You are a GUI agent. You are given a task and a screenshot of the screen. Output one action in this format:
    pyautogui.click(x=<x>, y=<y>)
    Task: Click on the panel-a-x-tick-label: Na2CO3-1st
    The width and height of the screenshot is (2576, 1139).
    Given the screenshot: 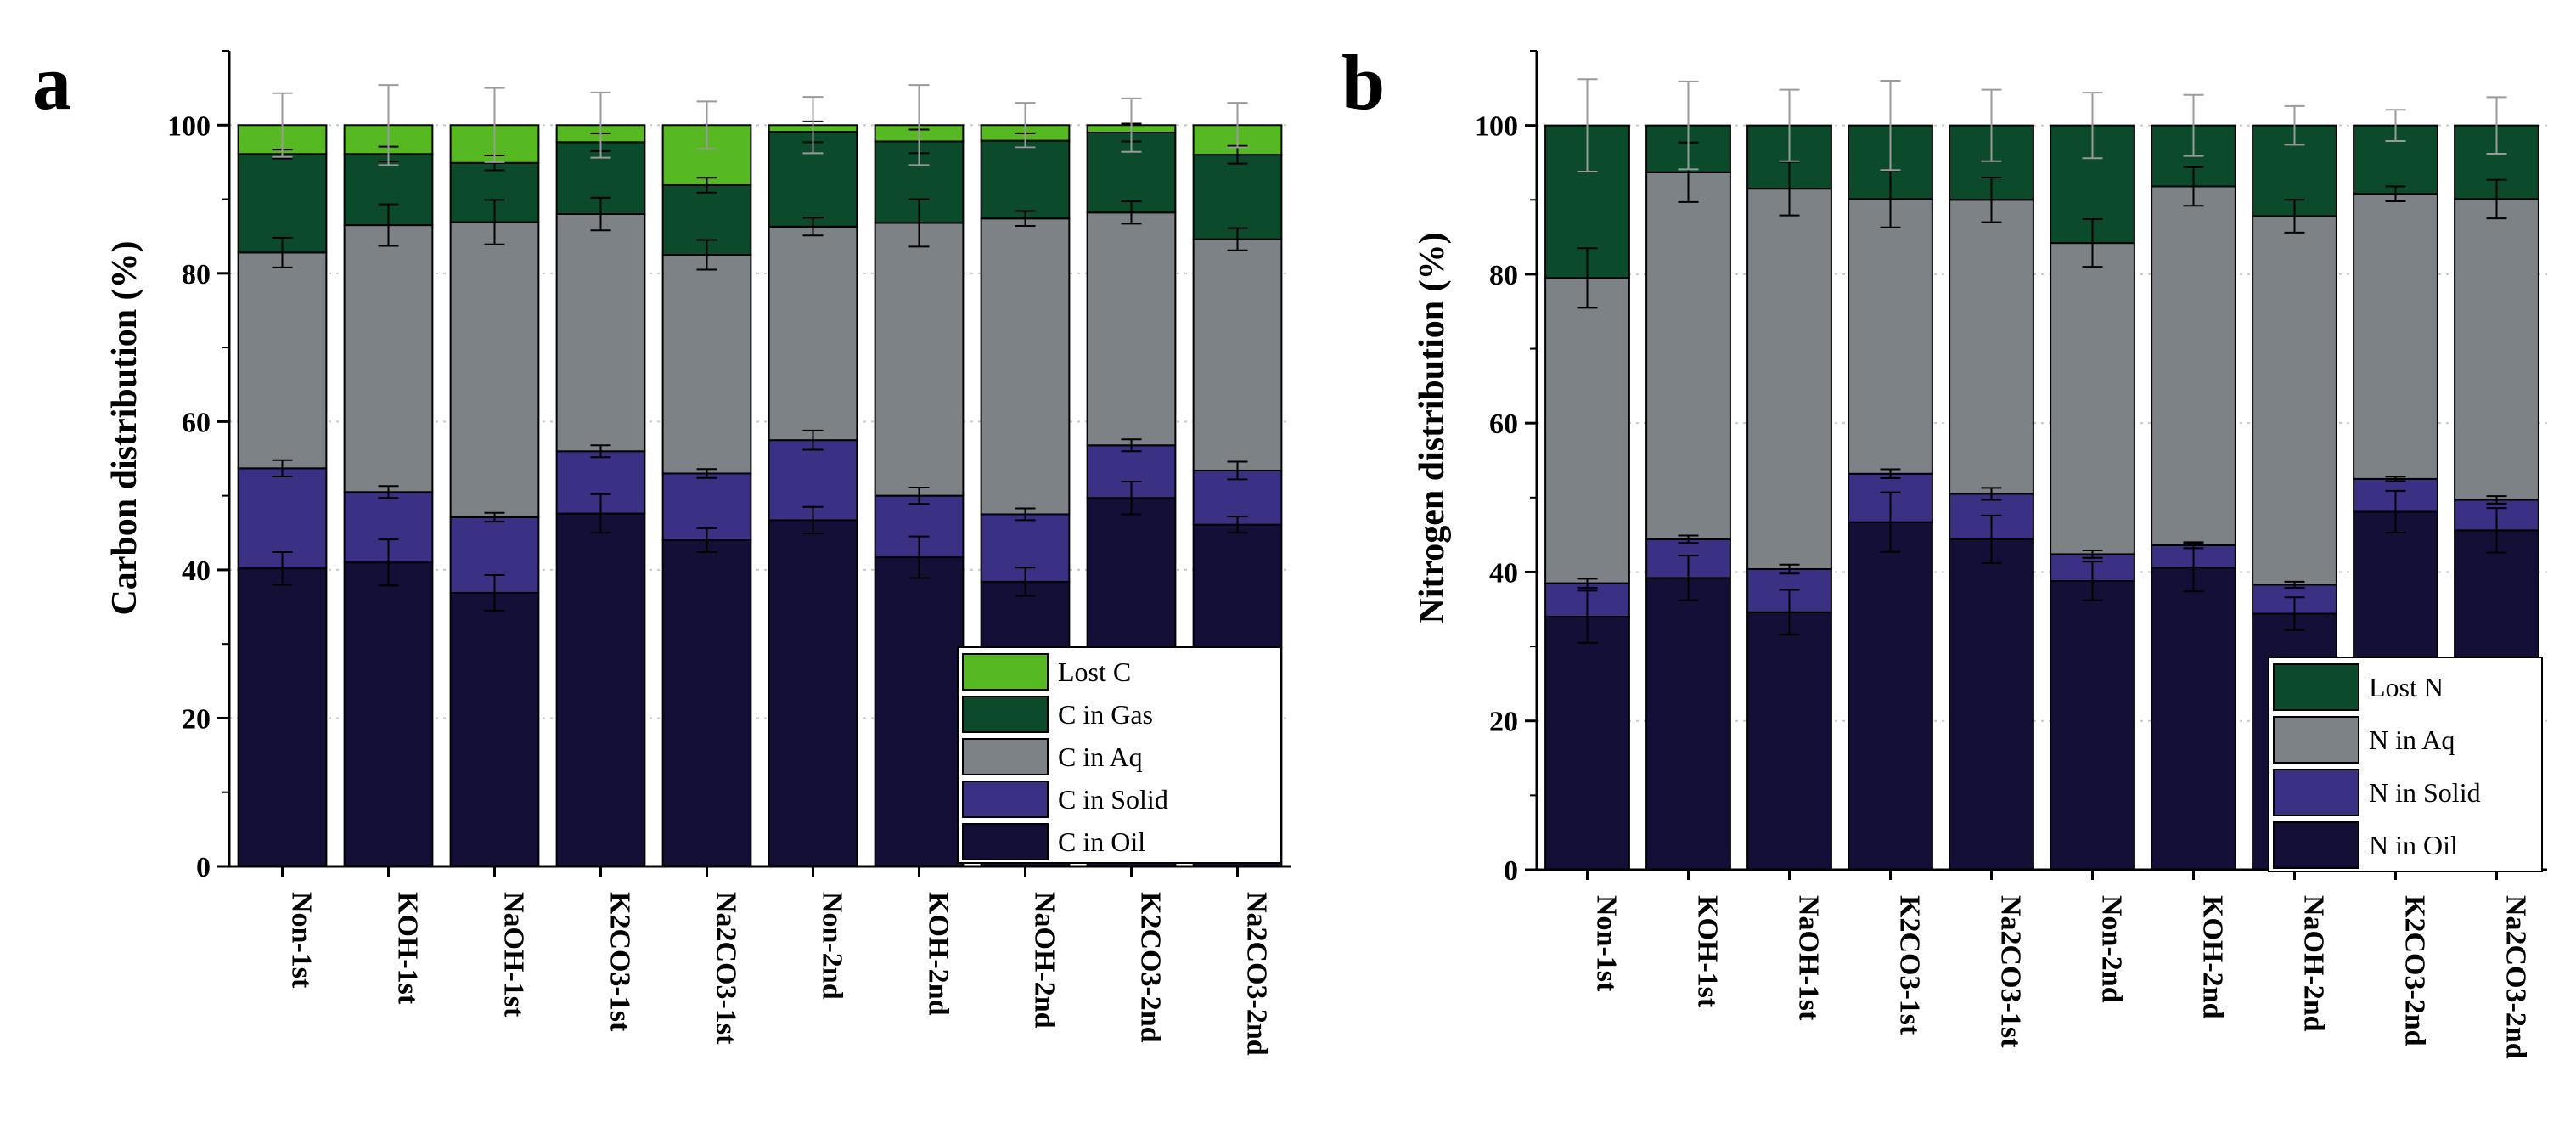 What is the action you would take?
    pyautogui.click(x=726, y=968)
    